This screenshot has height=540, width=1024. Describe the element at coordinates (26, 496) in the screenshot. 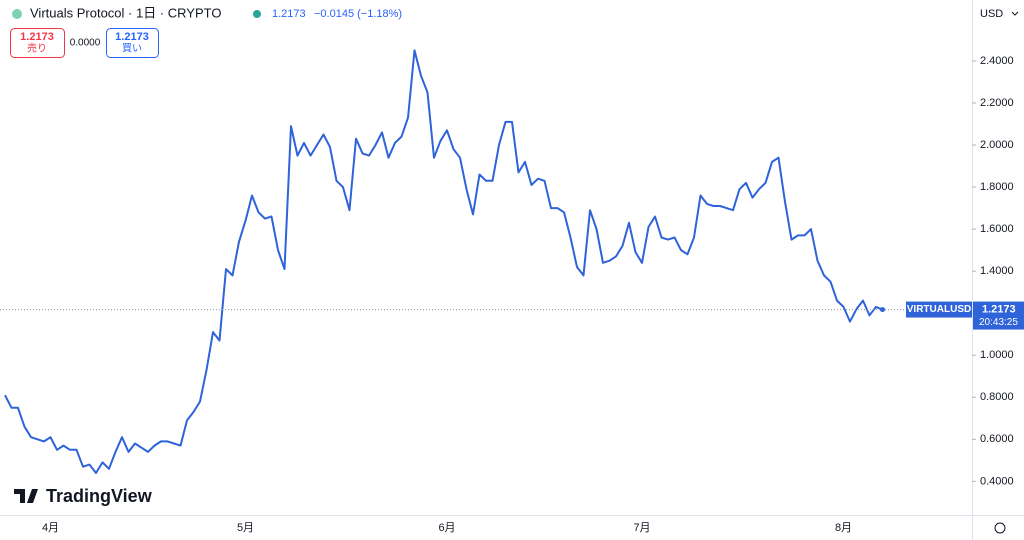

I see `logo-mark` at that location.